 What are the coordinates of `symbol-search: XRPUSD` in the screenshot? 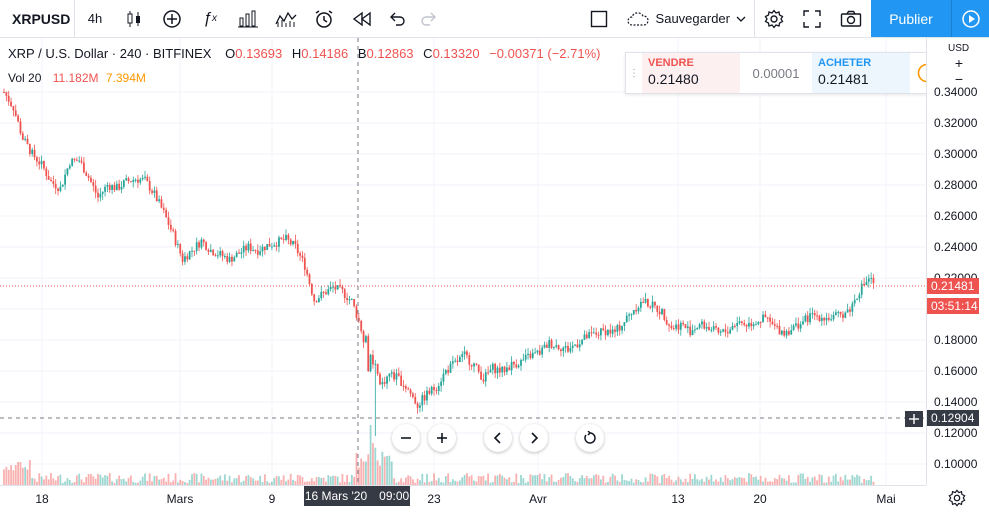 It's located at (41, 18).